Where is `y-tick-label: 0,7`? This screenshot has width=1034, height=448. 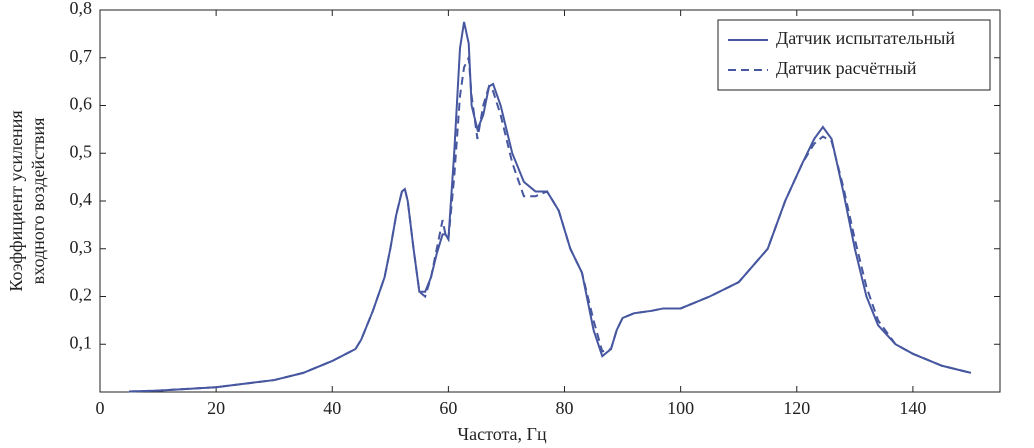
y-tick-label: 0,7 is located at coordinates (81, 56).